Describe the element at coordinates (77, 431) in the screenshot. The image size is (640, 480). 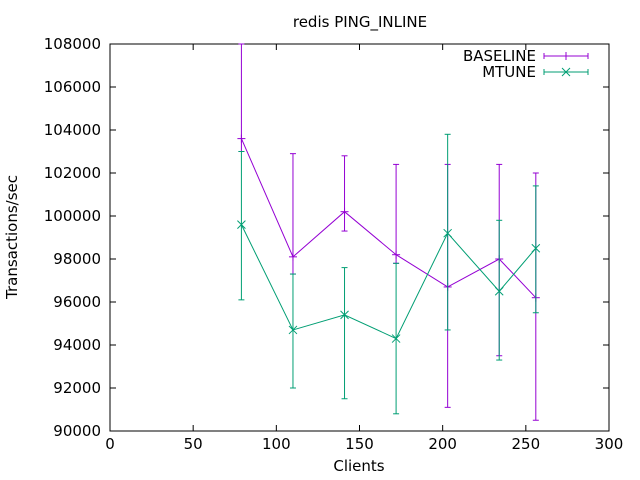
I see `y-tick-label: 90000` at that location.